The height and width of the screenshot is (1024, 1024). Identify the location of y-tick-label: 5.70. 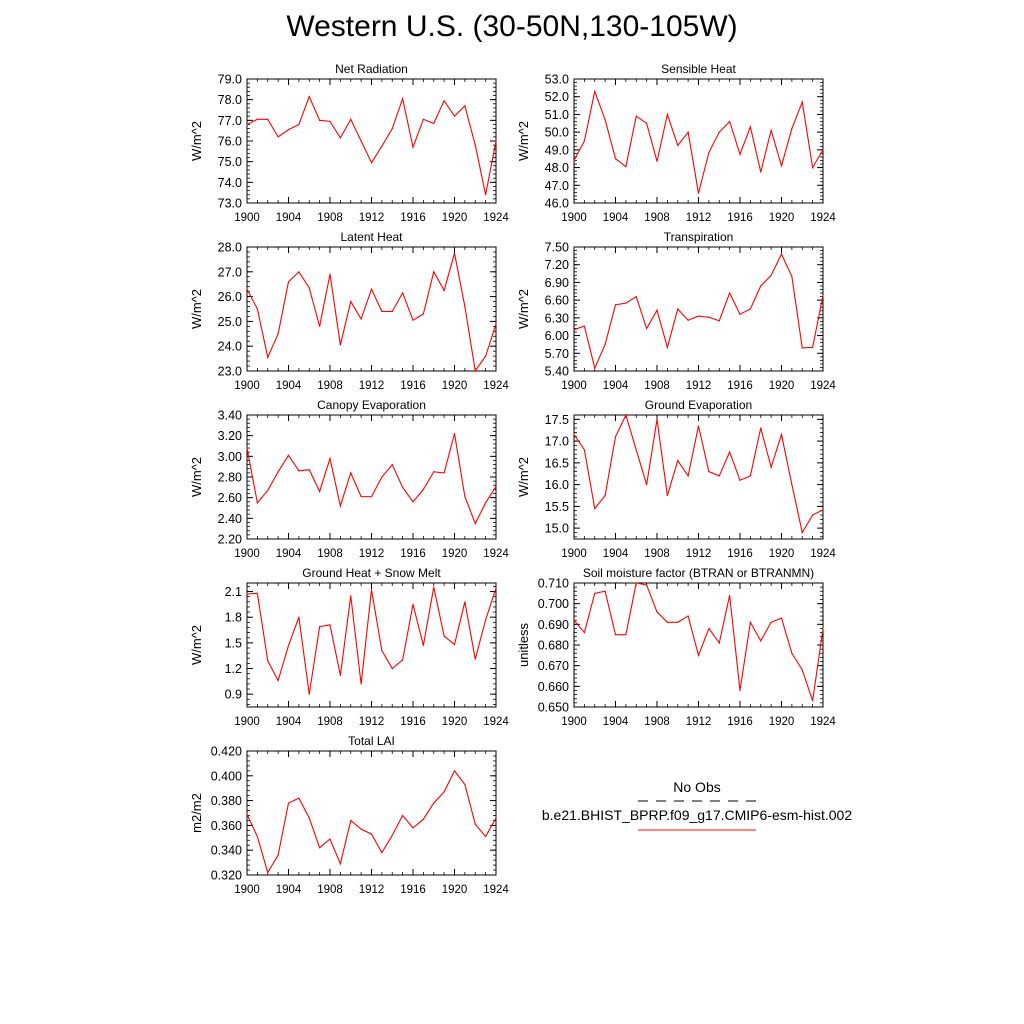
(557, 354).